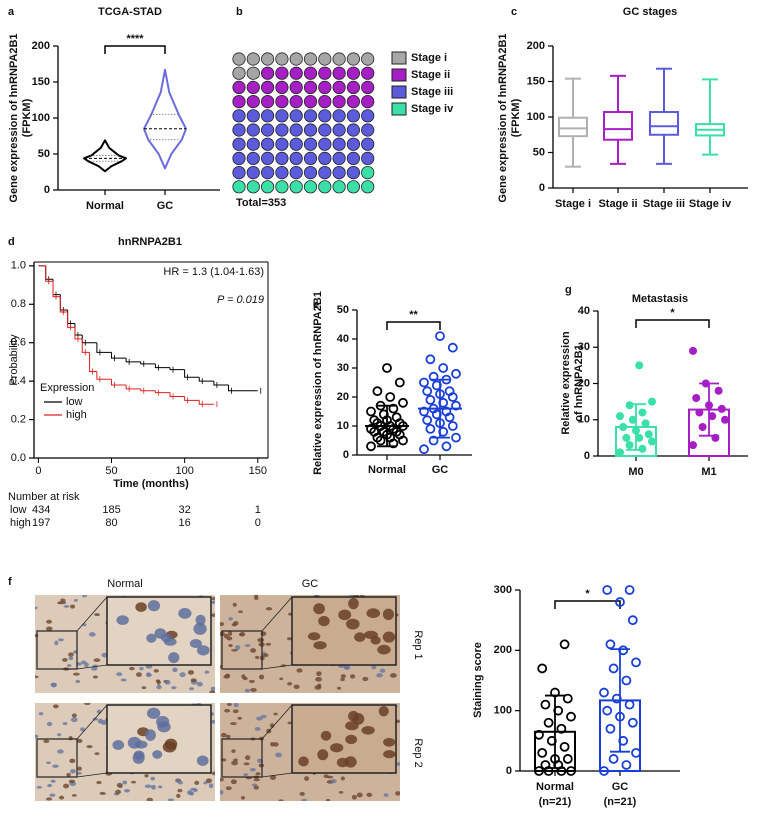 This screenshot has width=766, height=830. Describe the element at coordinates (277, 741) in the screenshot. I see `inset-connector` at that location.